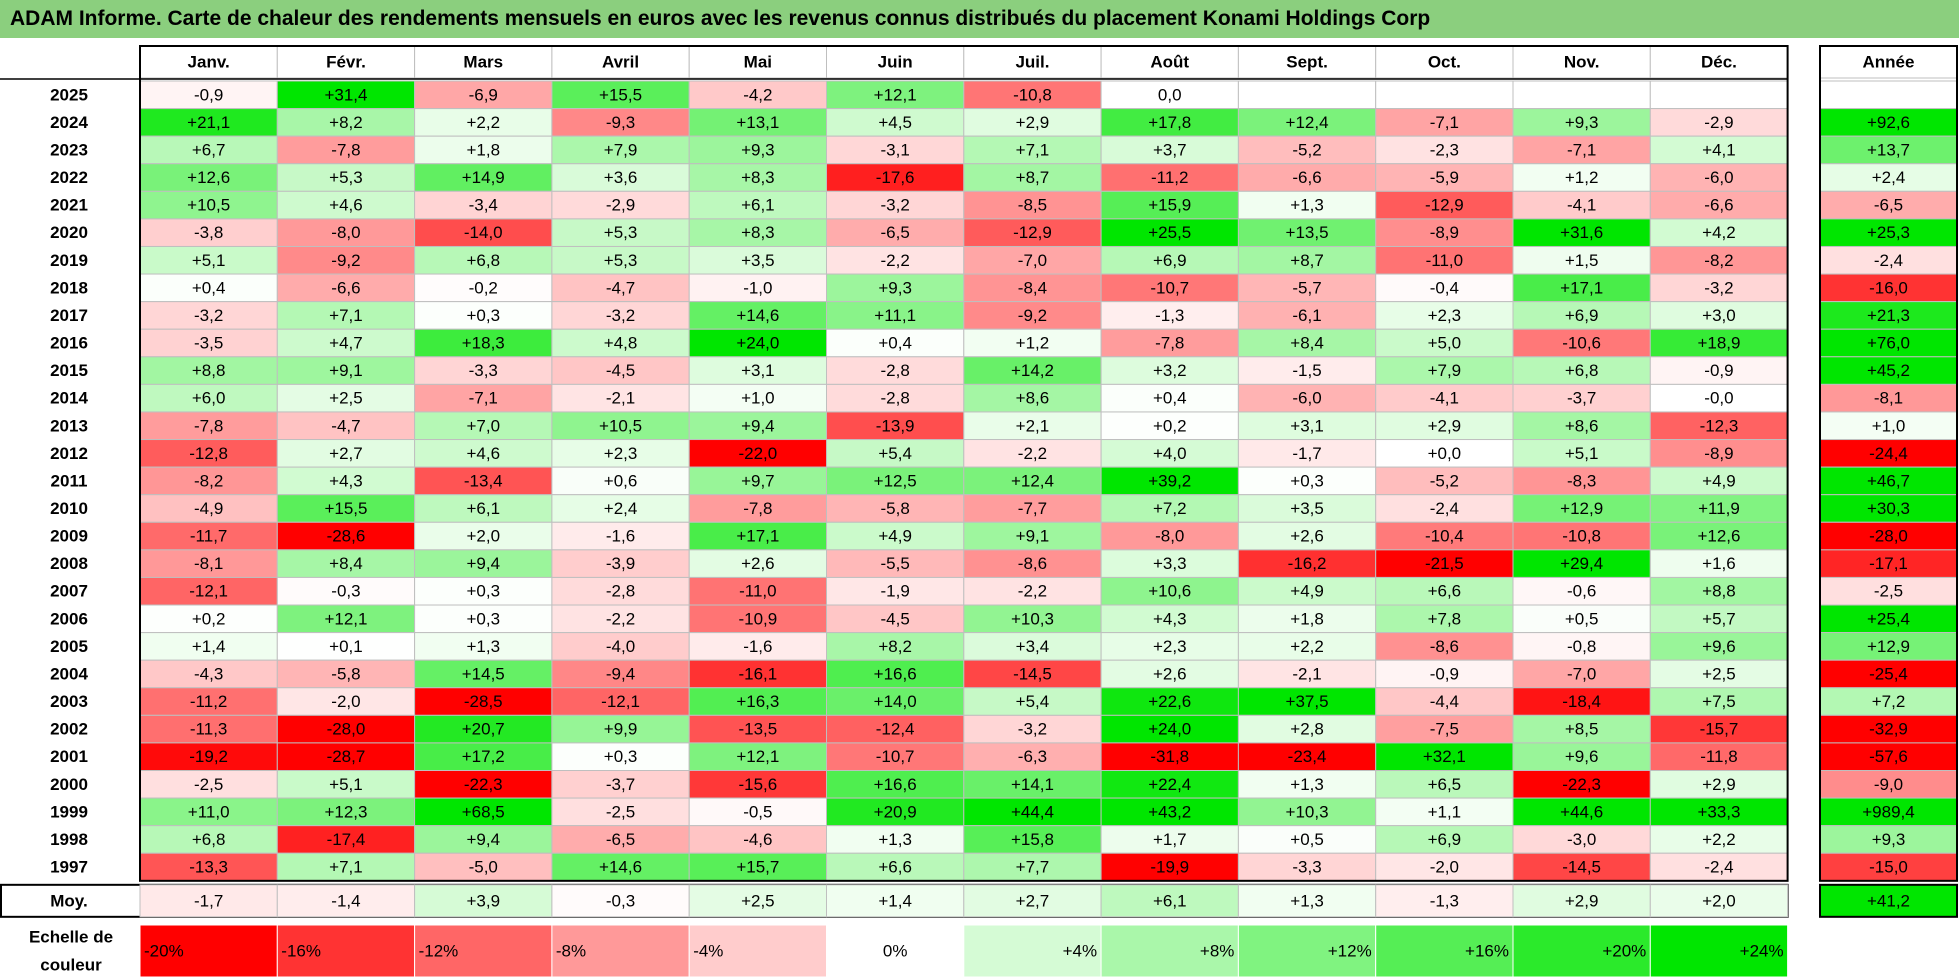 The image size is (1959, 978). I want to click on cell-value: +9,1, so click(346, 370).